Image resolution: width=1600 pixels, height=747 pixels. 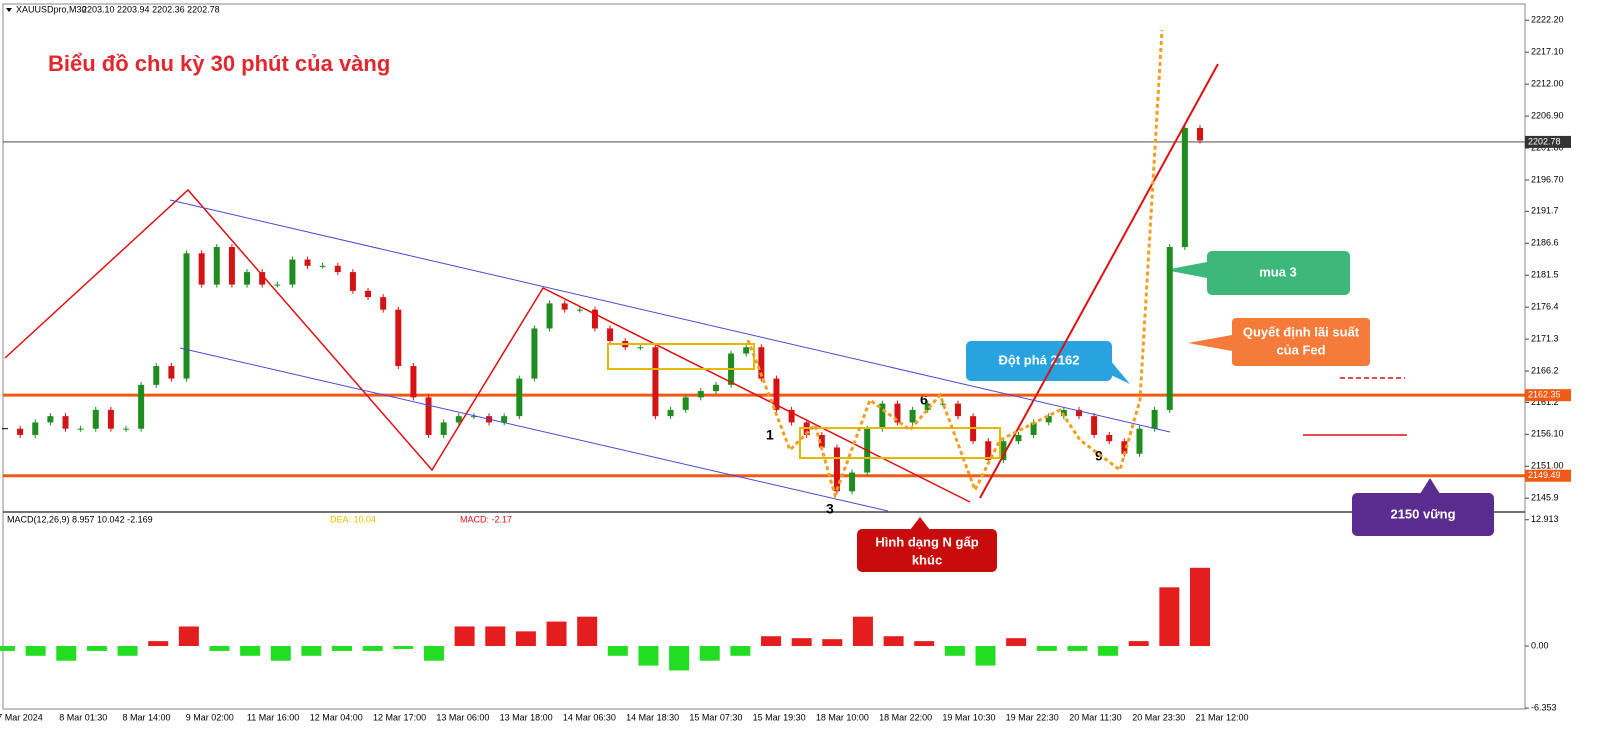 What do you see at coordinates (83, 717) in the screenshot?
I see `x-tick-label: 8 Mar 01:30` at bounding box center [83, 717].